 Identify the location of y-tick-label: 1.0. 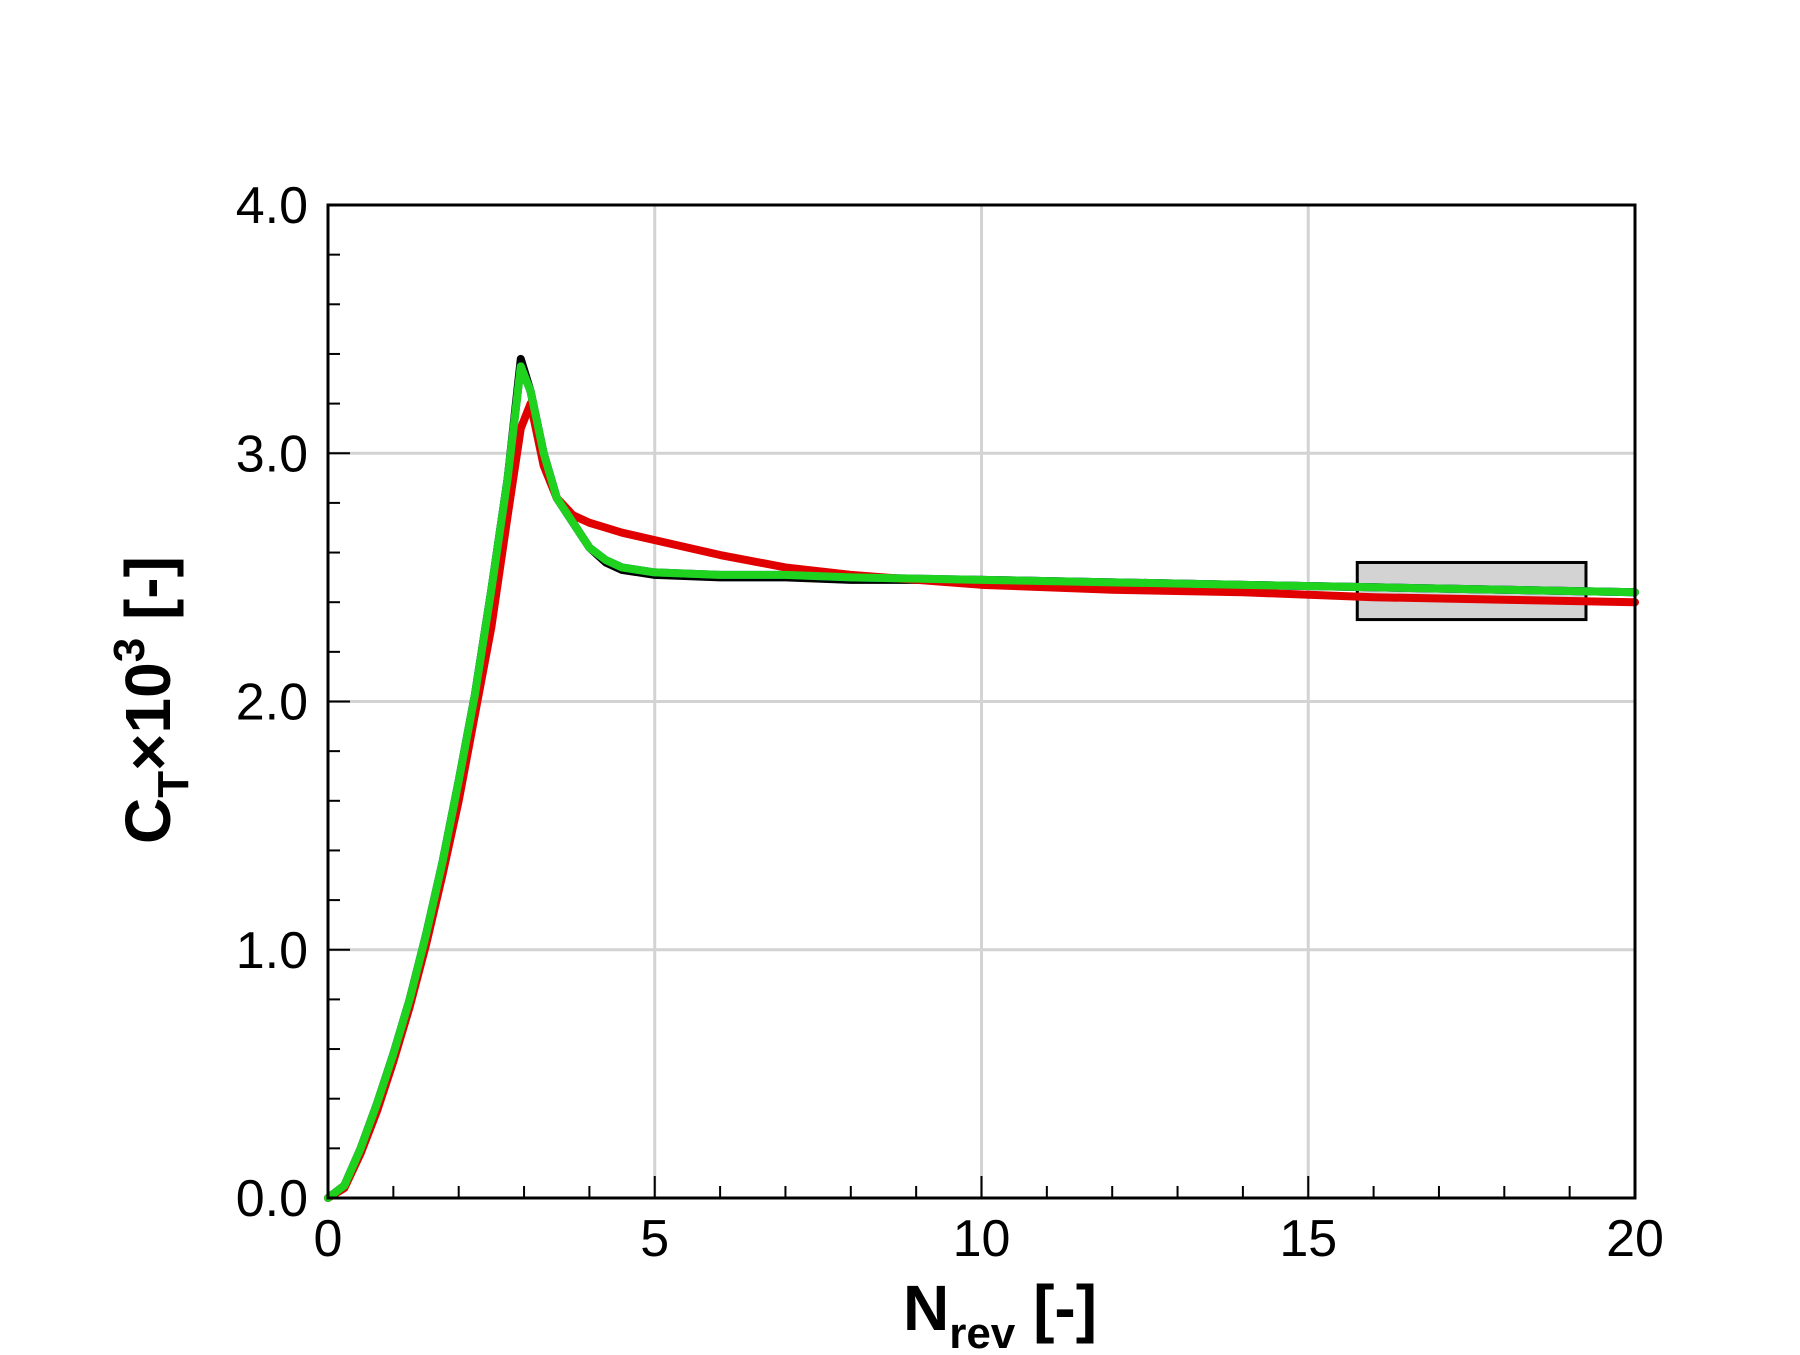
(272, 951).